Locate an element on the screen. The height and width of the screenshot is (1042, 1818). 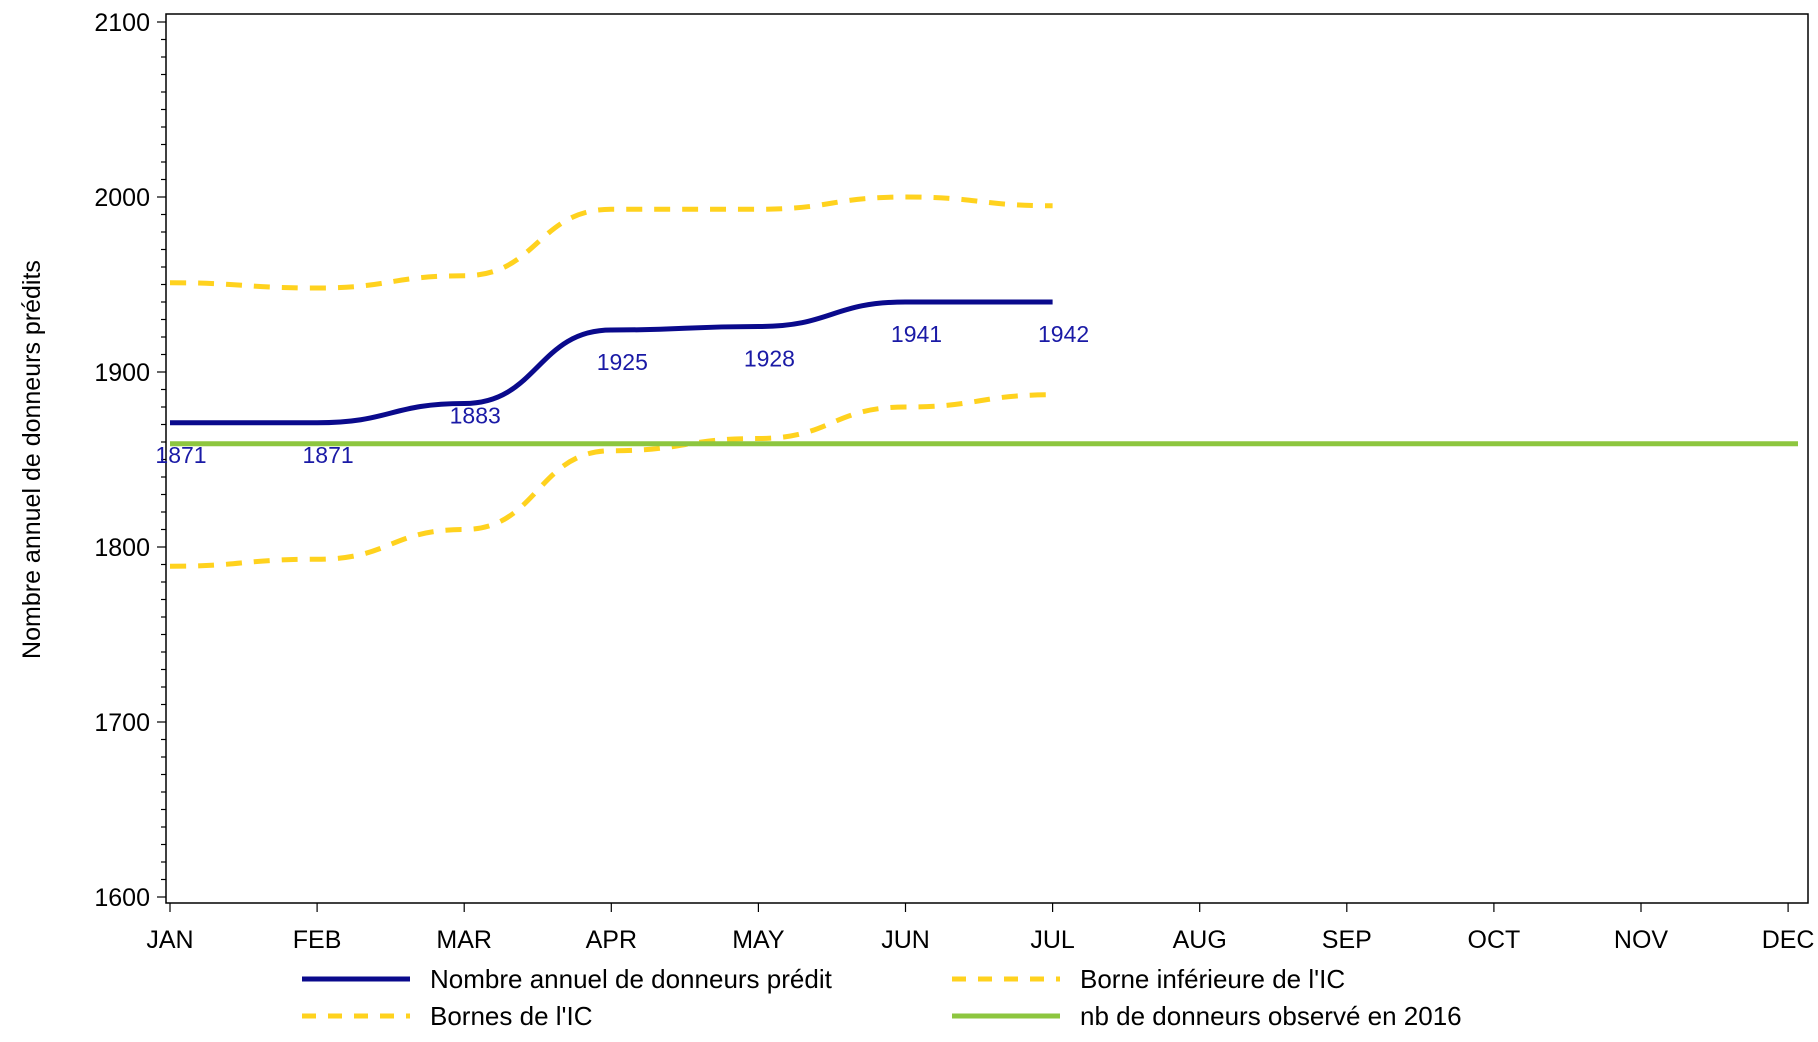
y-tick-label: 1800 is located at coordinates (122, 548).